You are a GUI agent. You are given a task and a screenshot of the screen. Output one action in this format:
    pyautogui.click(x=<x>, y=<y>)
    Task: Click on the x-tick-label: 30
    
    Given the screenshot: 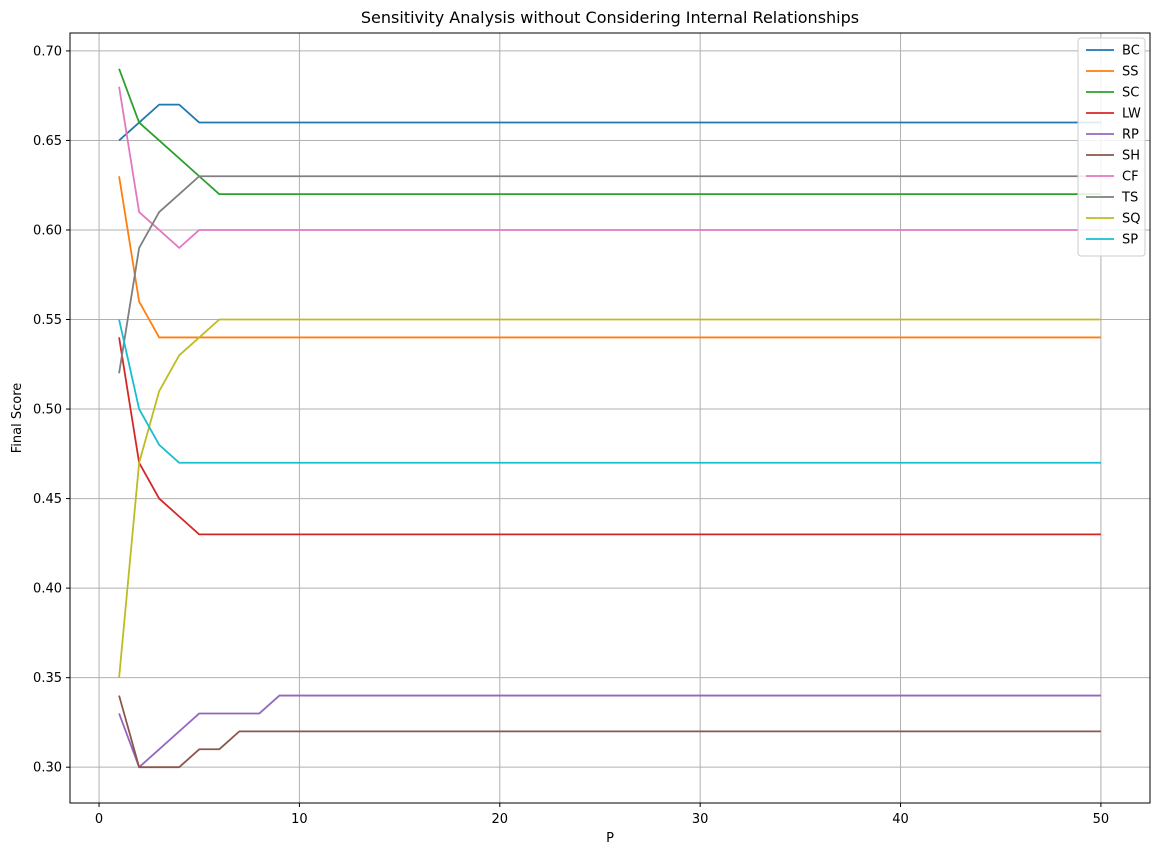 What is the action you would take?
    pyautogui.click(x=700, y=819)
    